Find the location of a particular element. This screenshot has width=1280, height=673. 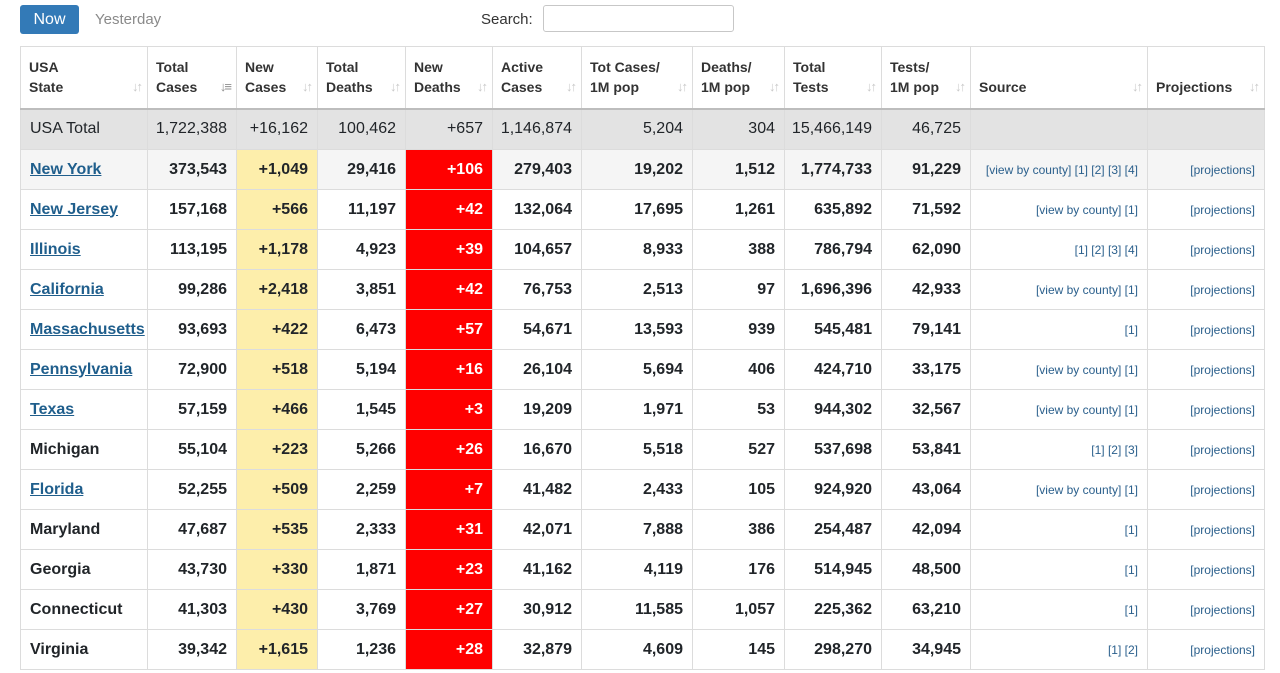

new-cases-cell: +2,418 is located at coordinates (277, 289).